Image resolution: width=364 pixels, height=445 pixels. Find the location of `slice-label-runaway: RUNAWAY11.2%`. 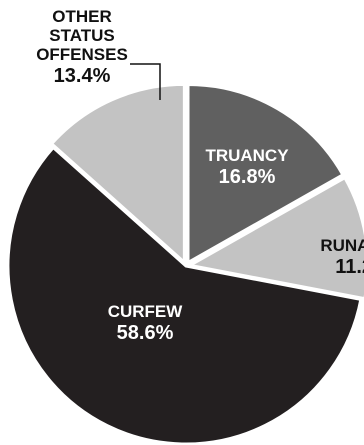

slice-label-runaway: RUNAWAY11.2% is located at coordinates (342, 257).